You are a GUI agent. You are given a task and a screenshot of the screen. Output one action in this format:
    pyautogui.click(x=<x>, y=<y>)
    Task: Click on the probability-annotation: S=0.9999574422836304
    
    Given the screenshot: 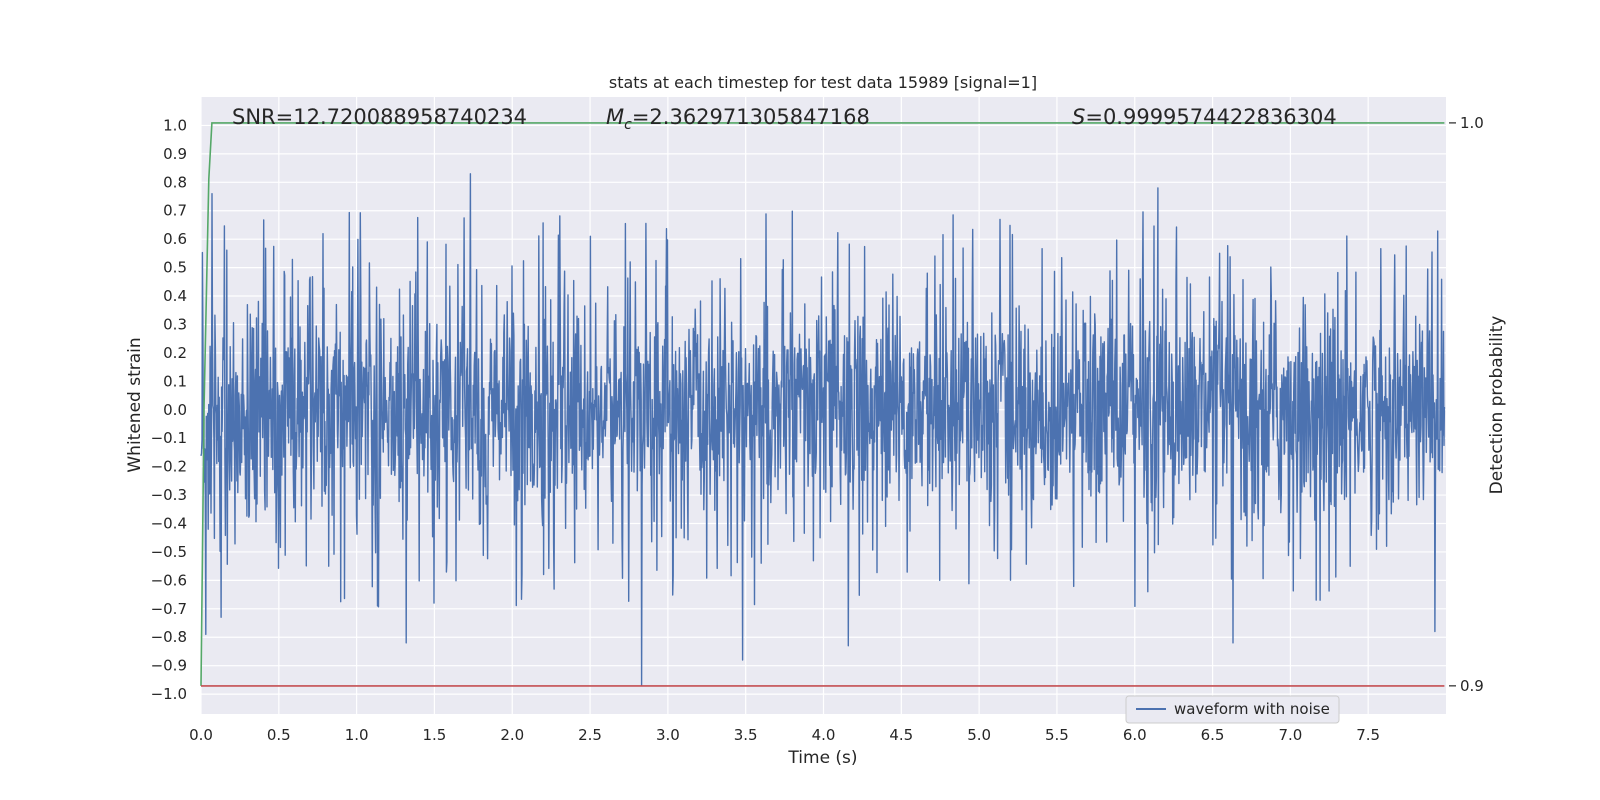 What is the action you would take?
    pyautogui.click(x=1204, y=117)
    